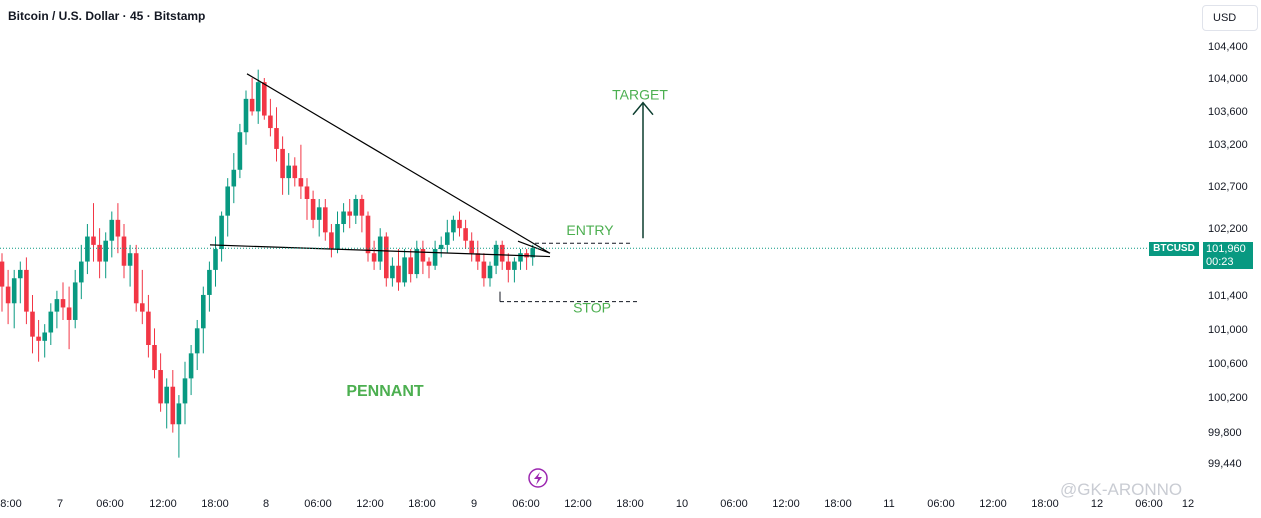 The width and height of the screenshot is (1261, 518). What do you see at coordinates (1228, 112) in the screenshot?
I see `y-tick-label: 103,600` at bounding box center [1228, 112].